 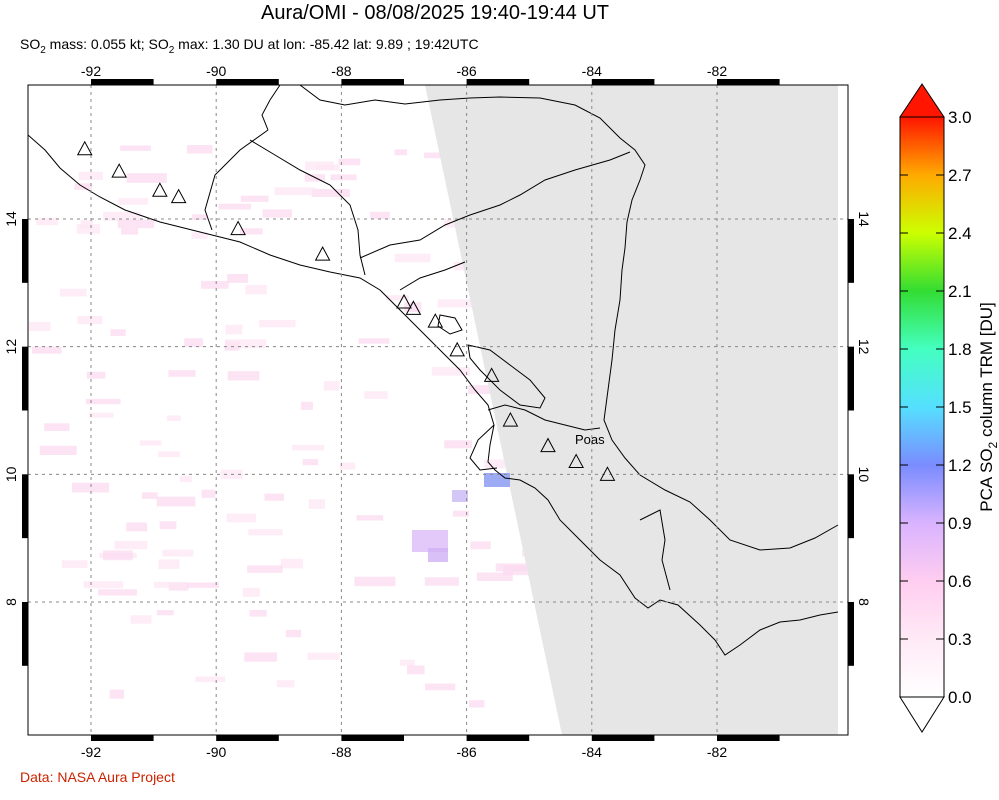 What do you see at coordinates (30, 44) in the screenshot?
I see `so2-label-a: SO` at bounding box center [30, 44].